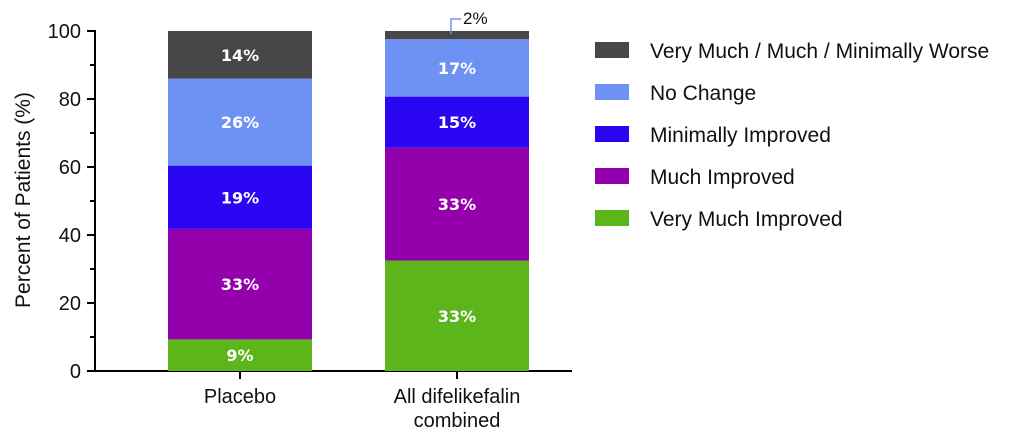 The height and width of the screenshot is (429, 1033). Describe the element at coordinates (23, 200) in the screenshot. I see `y-axis-title: Percent of Patients (%)` at that location.